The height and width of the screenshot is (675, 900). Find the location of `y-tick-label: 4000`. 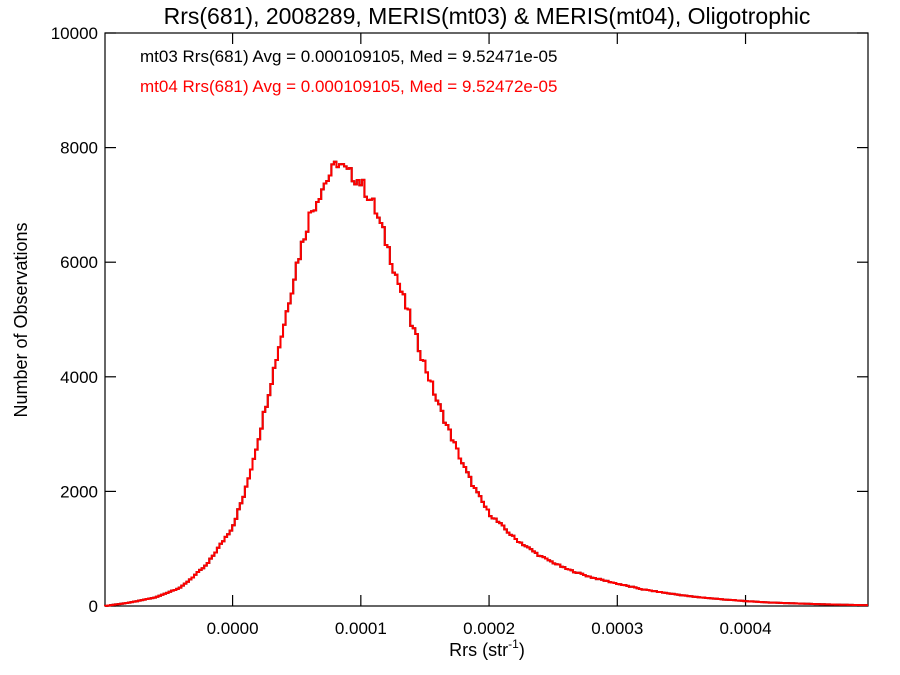

y-tick-label: 4000 is located at coordinates (79, 377).